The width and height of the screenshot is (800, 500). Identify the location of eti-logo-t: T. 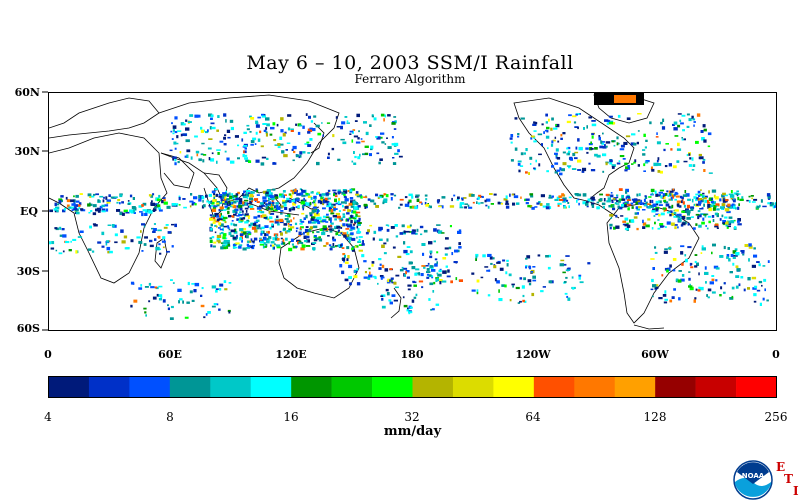
(788, 479).